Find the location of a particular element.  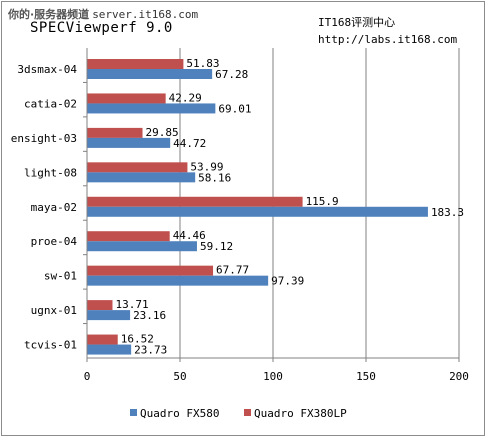

x-tick-label: 200 is located at coordinates (459, 376).